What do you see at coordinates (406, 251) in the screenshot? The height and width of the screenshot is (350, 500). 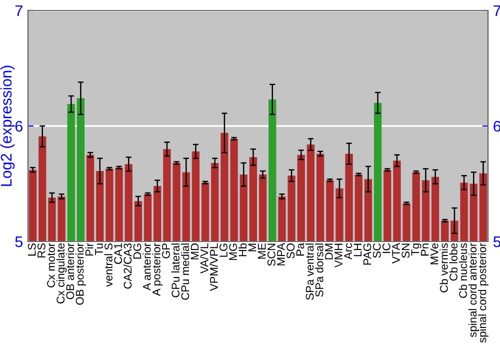 I see `x-tick-label: SN` at bounding box center [406, 251].